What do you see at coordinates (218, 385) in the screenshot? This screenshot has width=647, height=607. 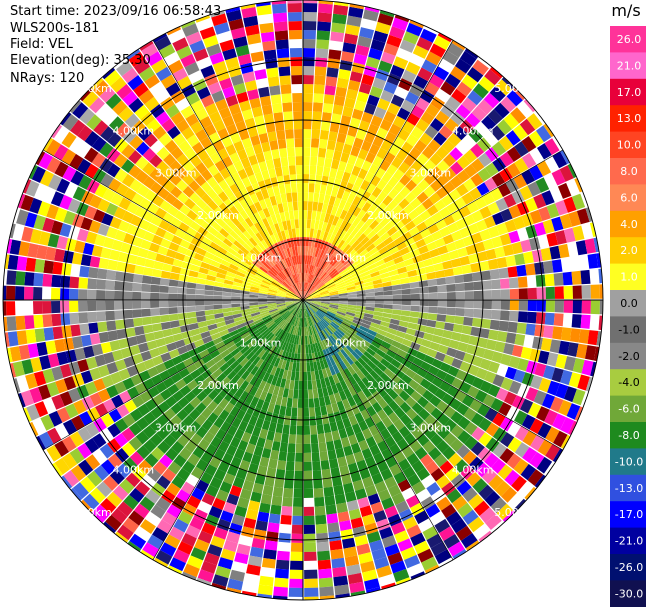 I see `range-ring-label: 2.00km` at bounding box center [218, 385].